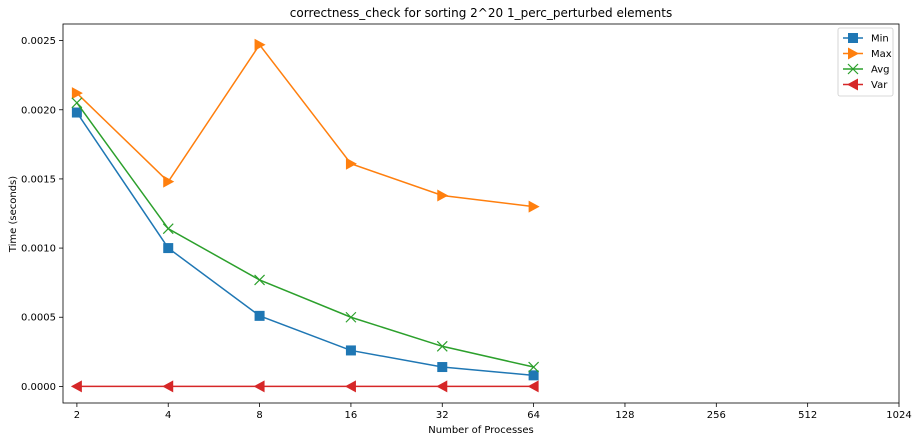  I want to click on x-tick-label: 32, so click(442, 415).